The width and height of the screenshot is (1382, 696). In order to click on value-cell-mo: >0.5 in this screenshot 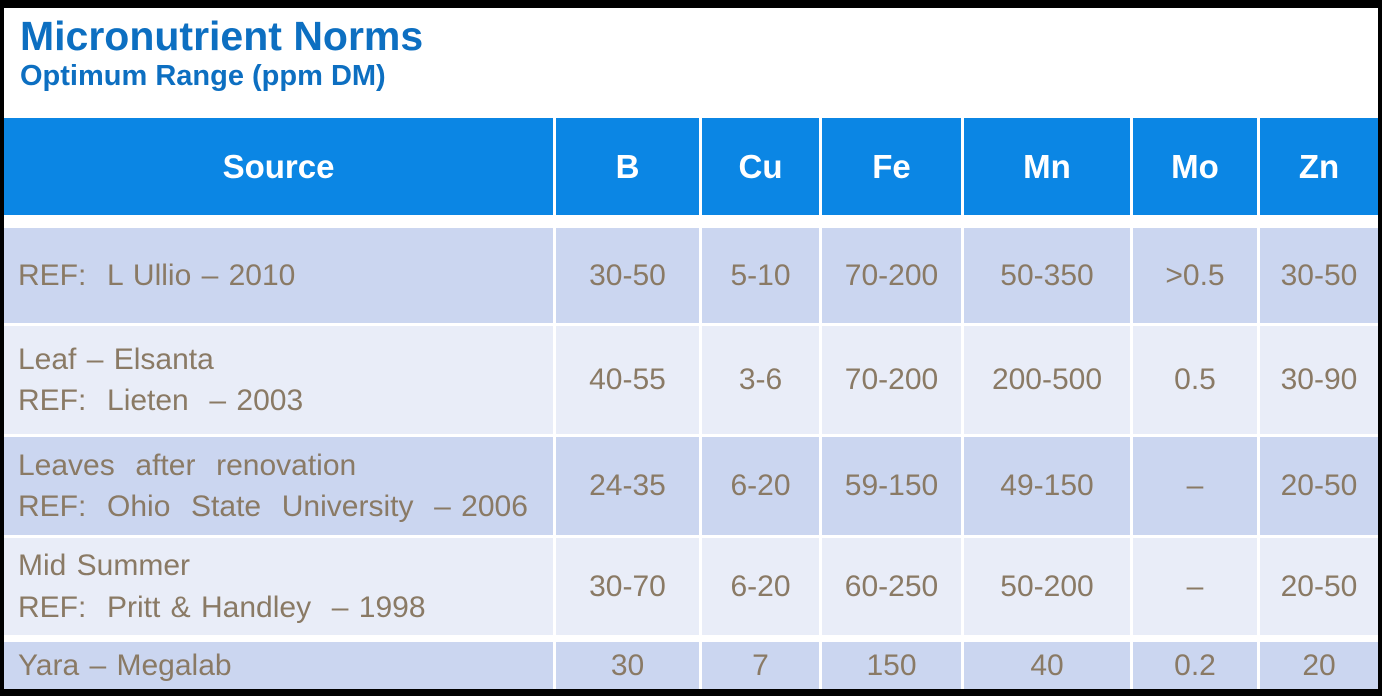, I will do `click(1196, 275)`.